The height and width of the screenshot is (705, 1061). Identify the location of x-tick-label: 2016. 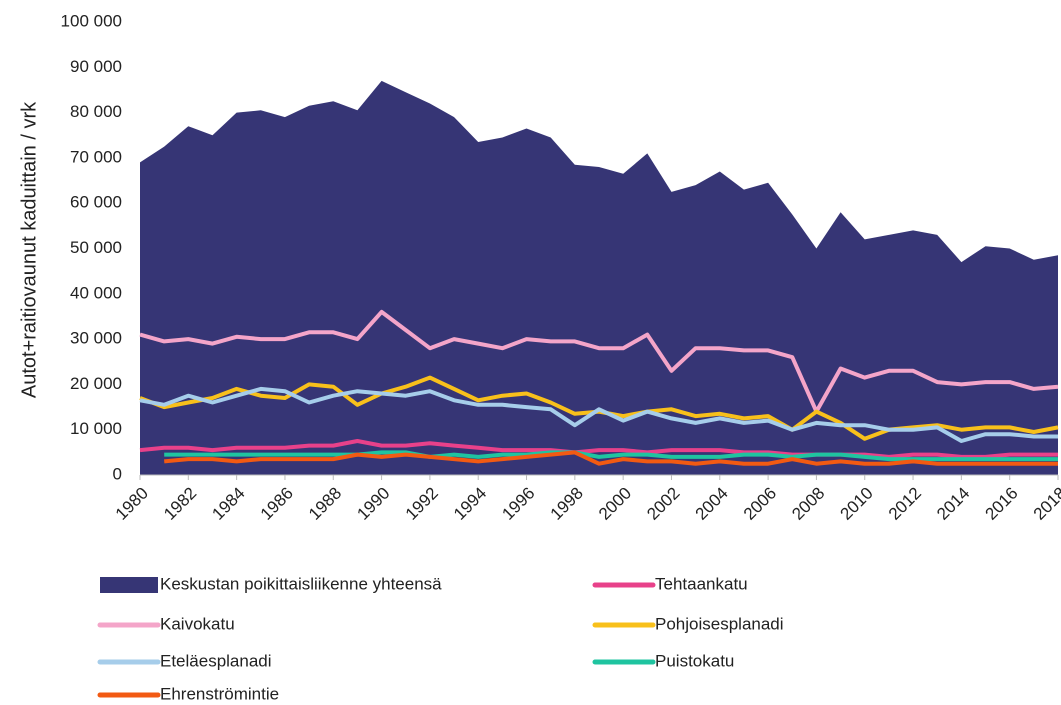
(1002, 504).